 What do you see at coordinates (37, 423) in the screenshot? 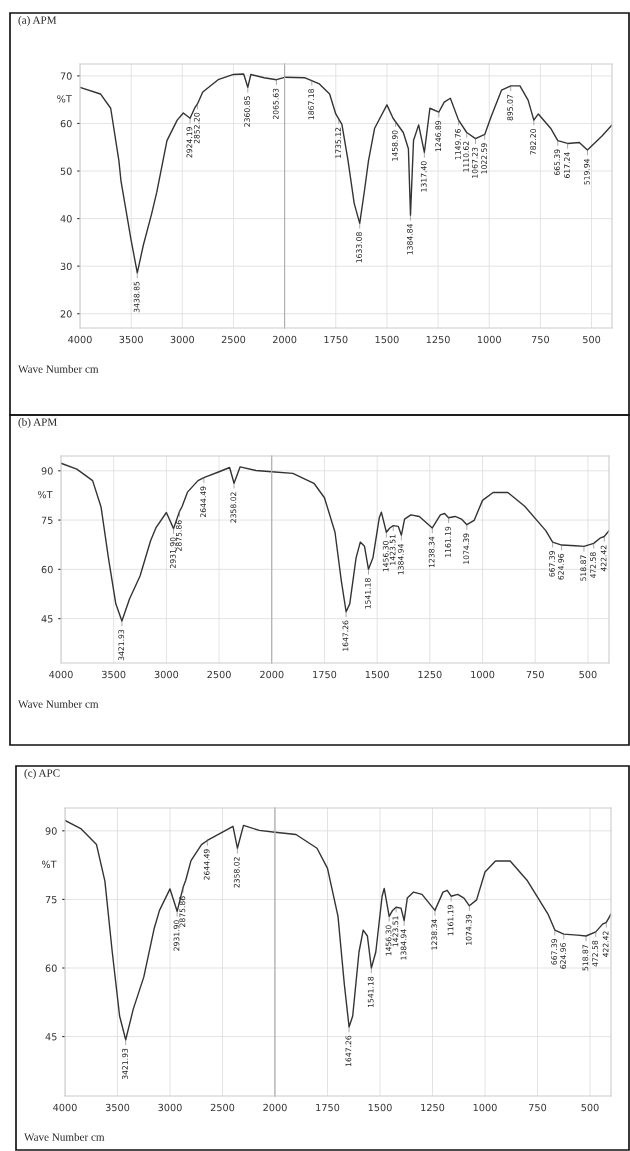
I see `chart-title: (b) APM` at bounding box center [37, 423].